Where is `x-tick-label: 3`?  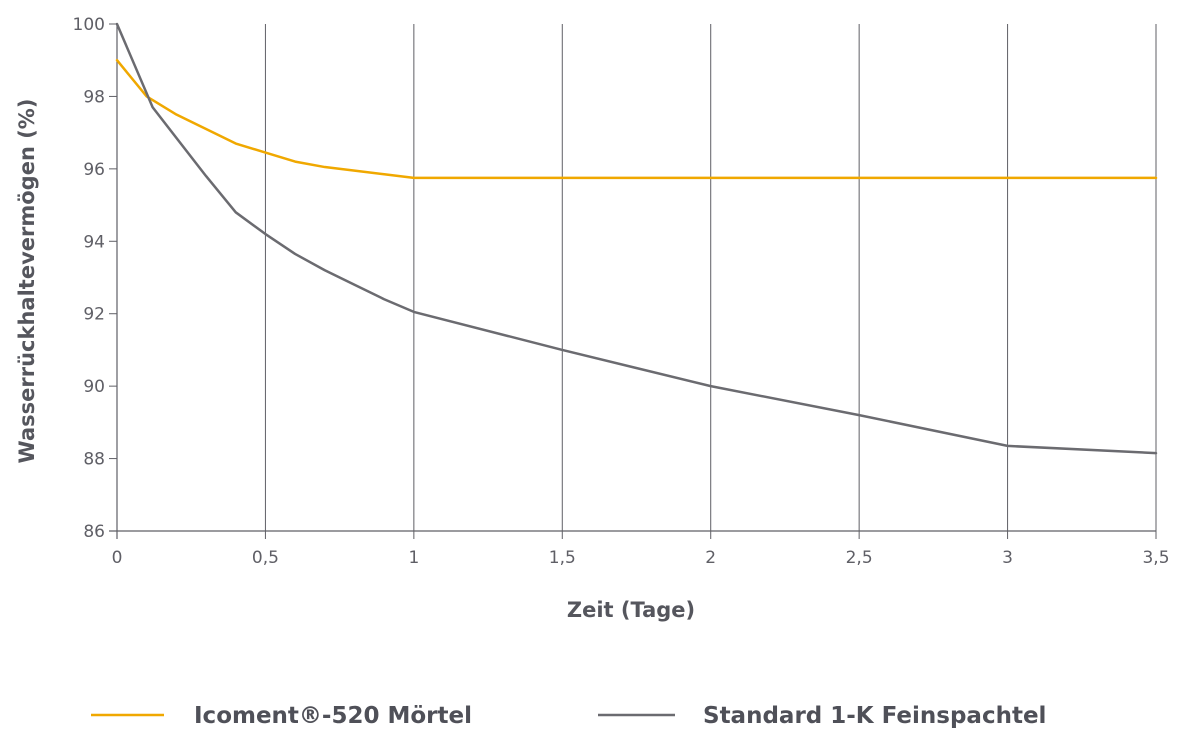
x-tick-label: 3 is located at coordinates (1007, 558).